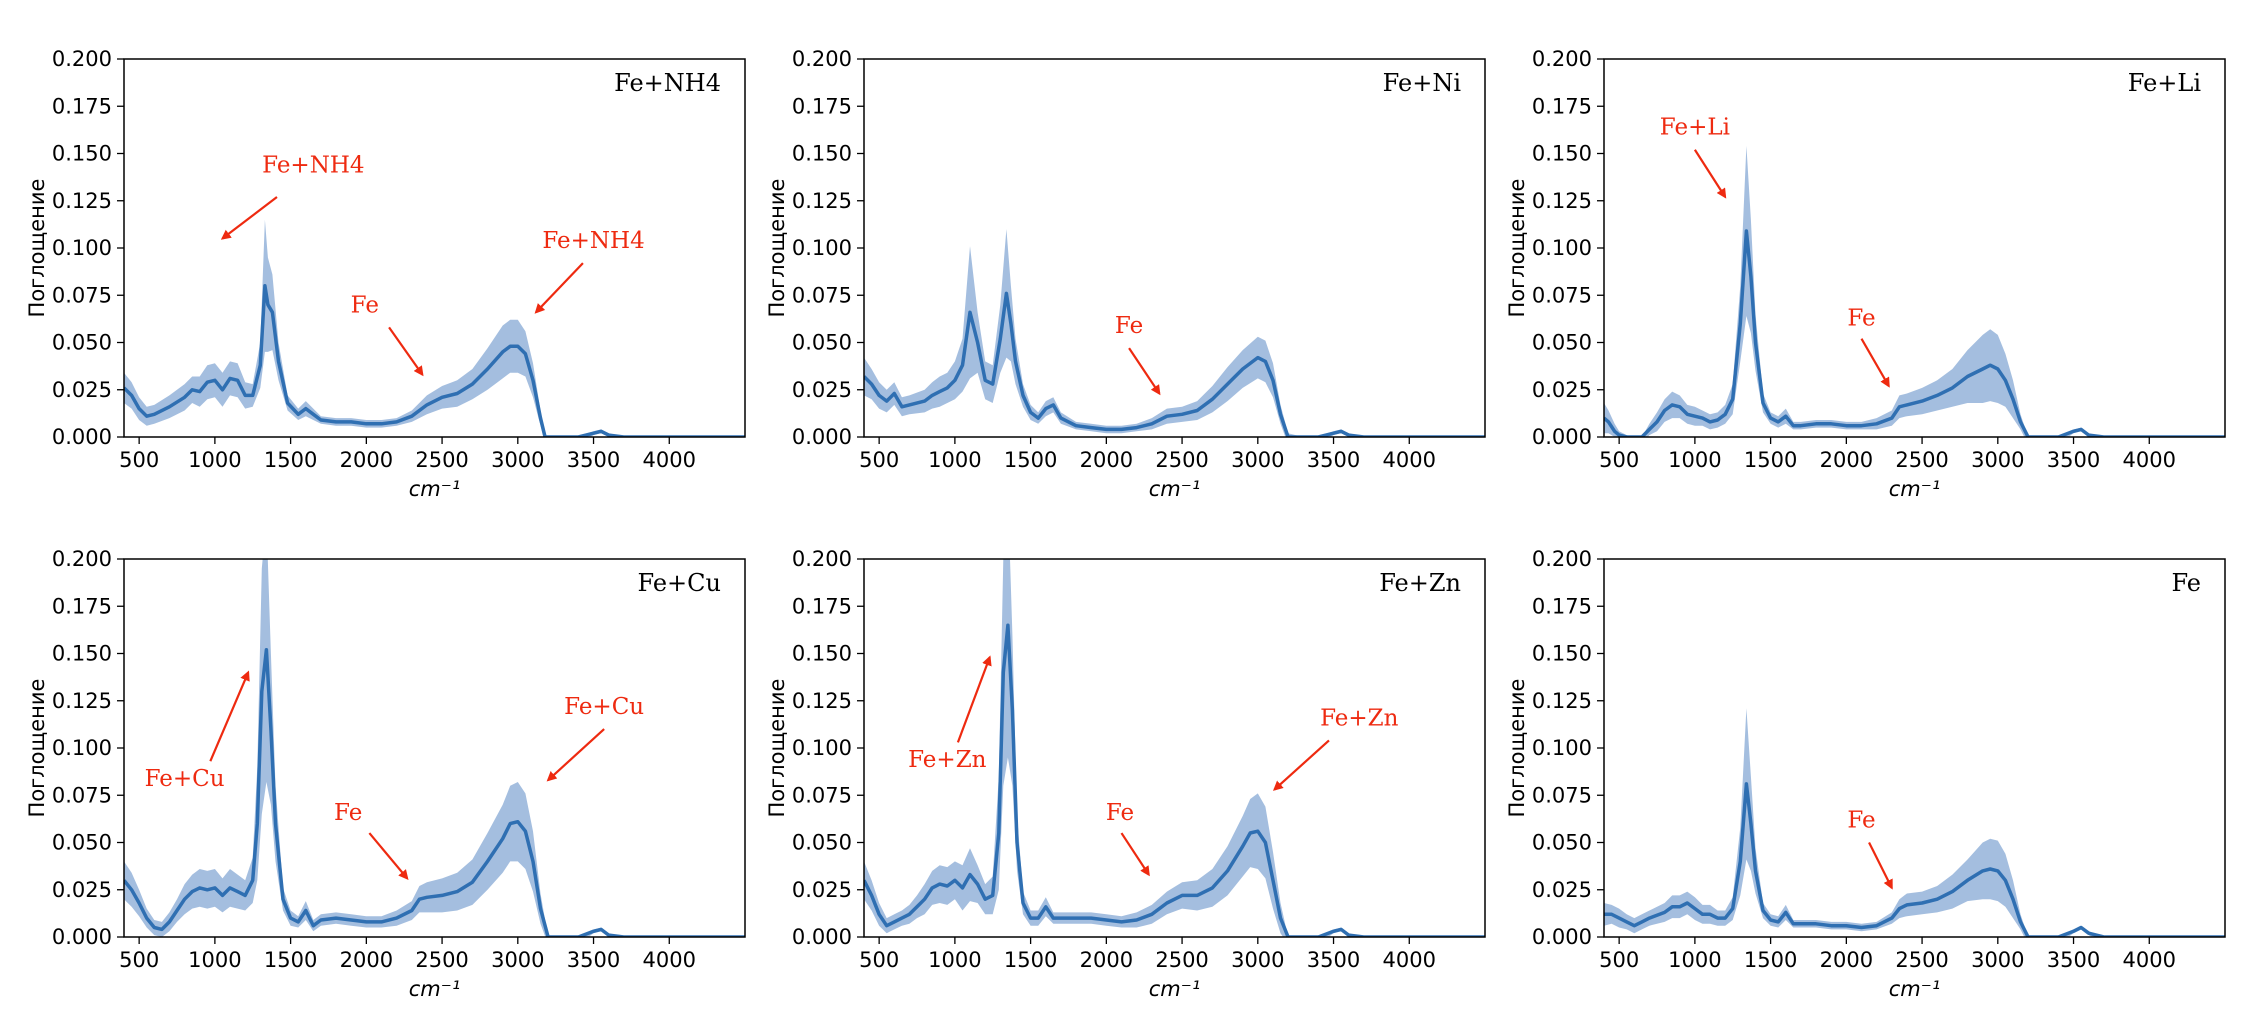 The width and height of the screenshot is (2259, 1032). Describe the element at coordinates (604, 707) in the screenshot. I see `annotation-label: Fe+Cu` at that location.